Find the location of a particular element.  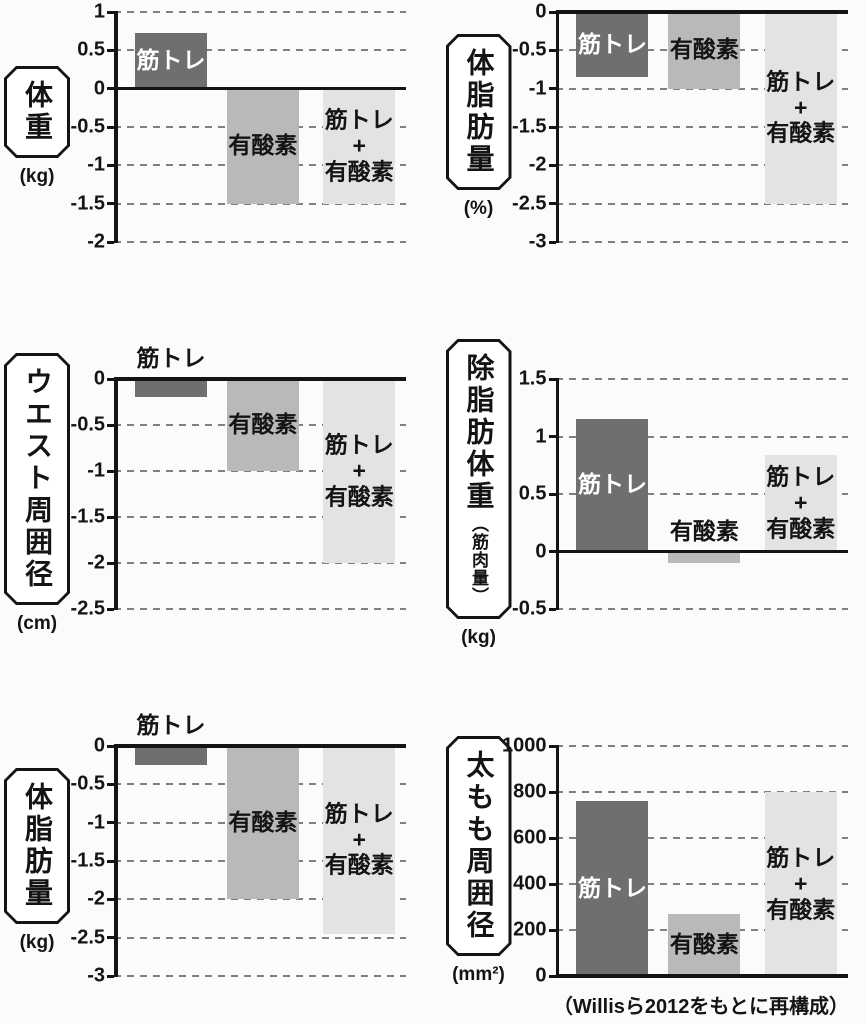

plot-area: 1000 800 600 400 200 0 筋トレ 有酸素 筋トレ + 有酸素 is located at coordinates (675, 861).